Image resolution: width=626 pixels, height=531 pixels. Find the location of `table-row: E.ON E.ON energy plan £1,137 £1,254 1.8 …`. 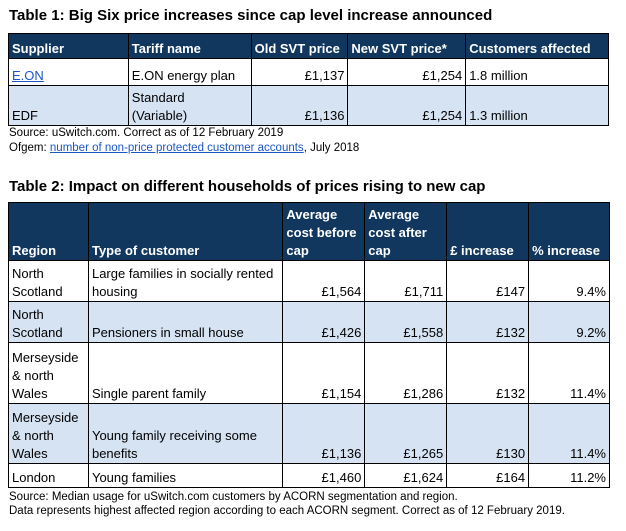

table-row: E.ON E.ON energy plan £1,137 £1,254 1.8 … is located at coordinates (308, 72).